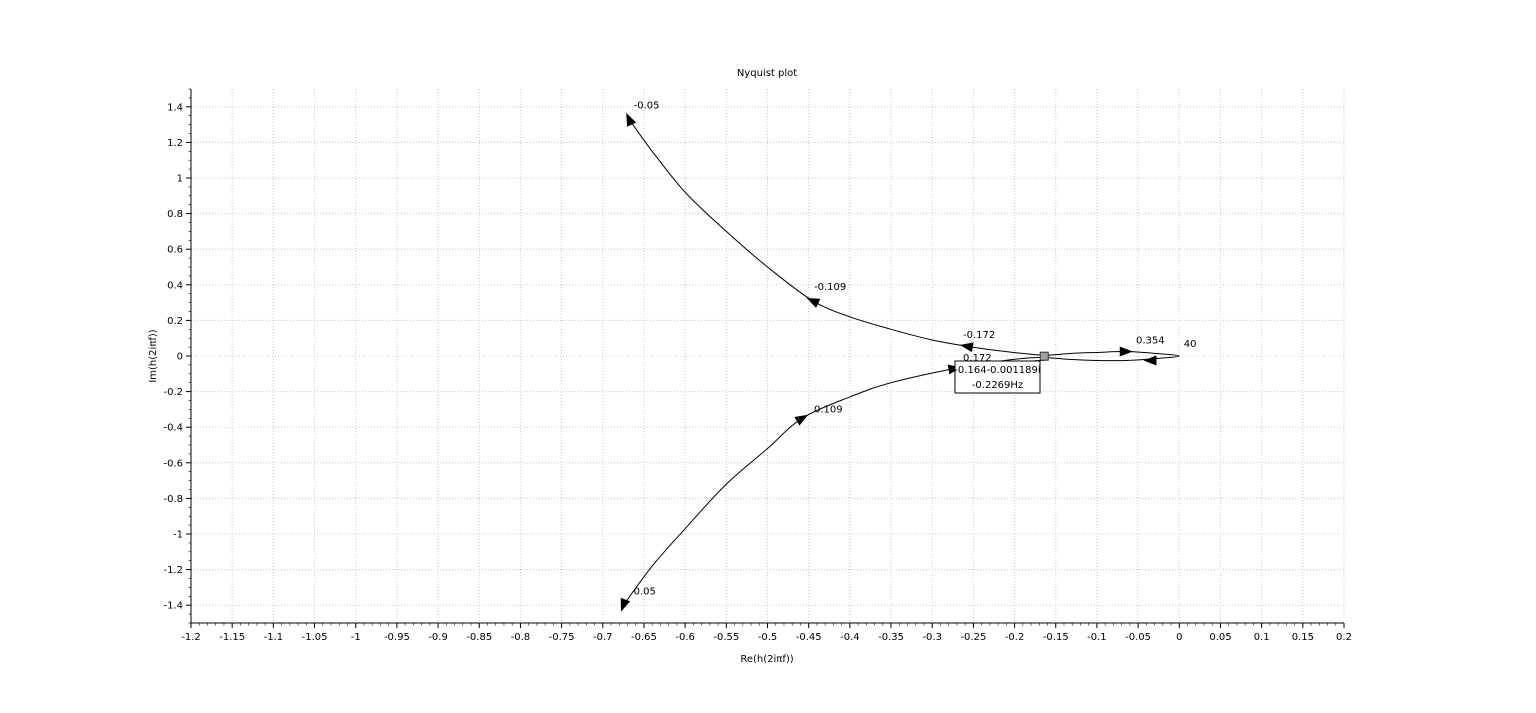 The image size is (1536, 713). What do you see at coordinates (647, 105) in the screenshot?
I see `frequency-label: -0.05` at bounding box center [647, 105].